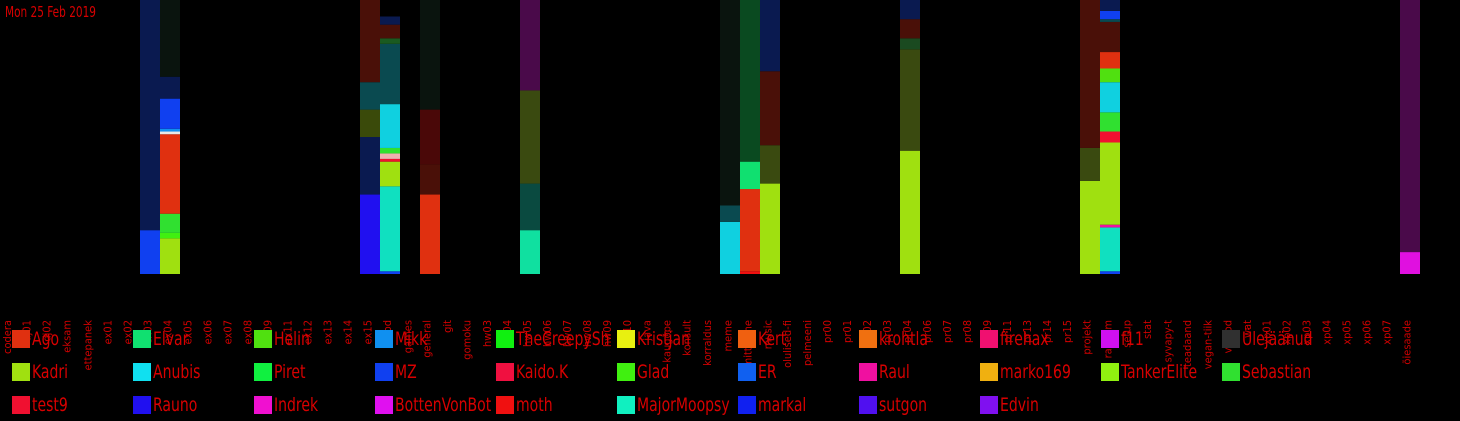 The image size is (1460, 421). Describe the element at coordinates (349, 310) in the screenshot. I see `x-tick-label: ex14` at that location.